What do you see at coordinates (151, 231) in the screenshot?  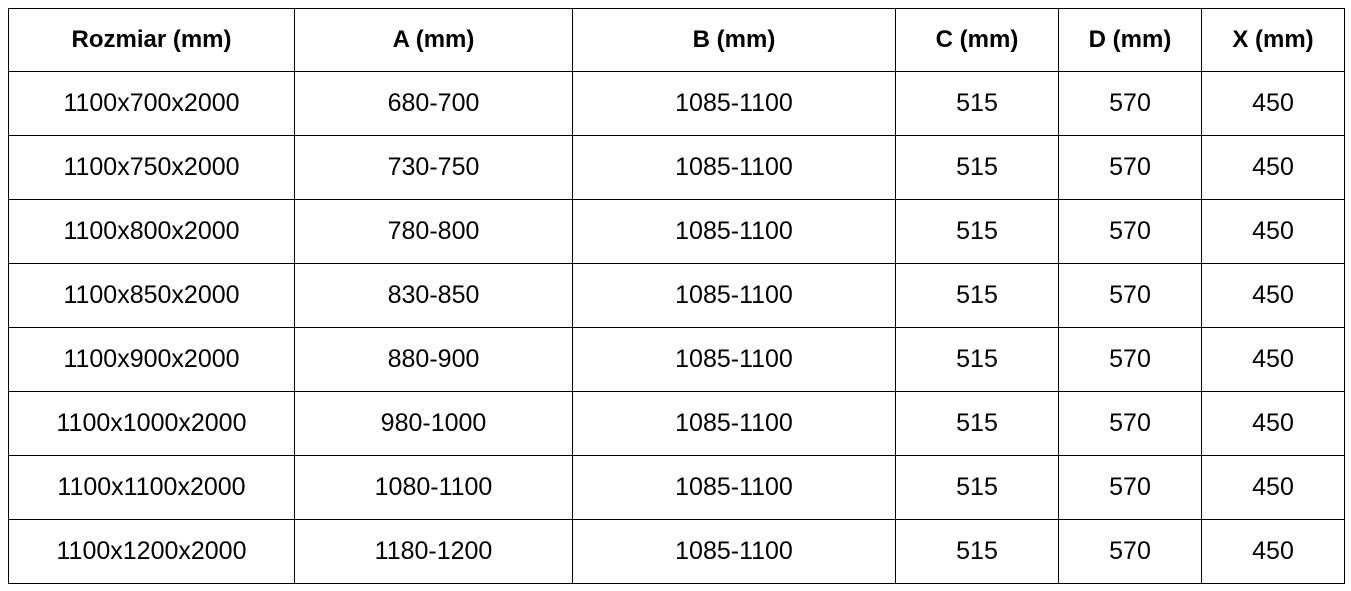 I see `table-cell: 1100x800x2000` at bounding box center [151, 231].